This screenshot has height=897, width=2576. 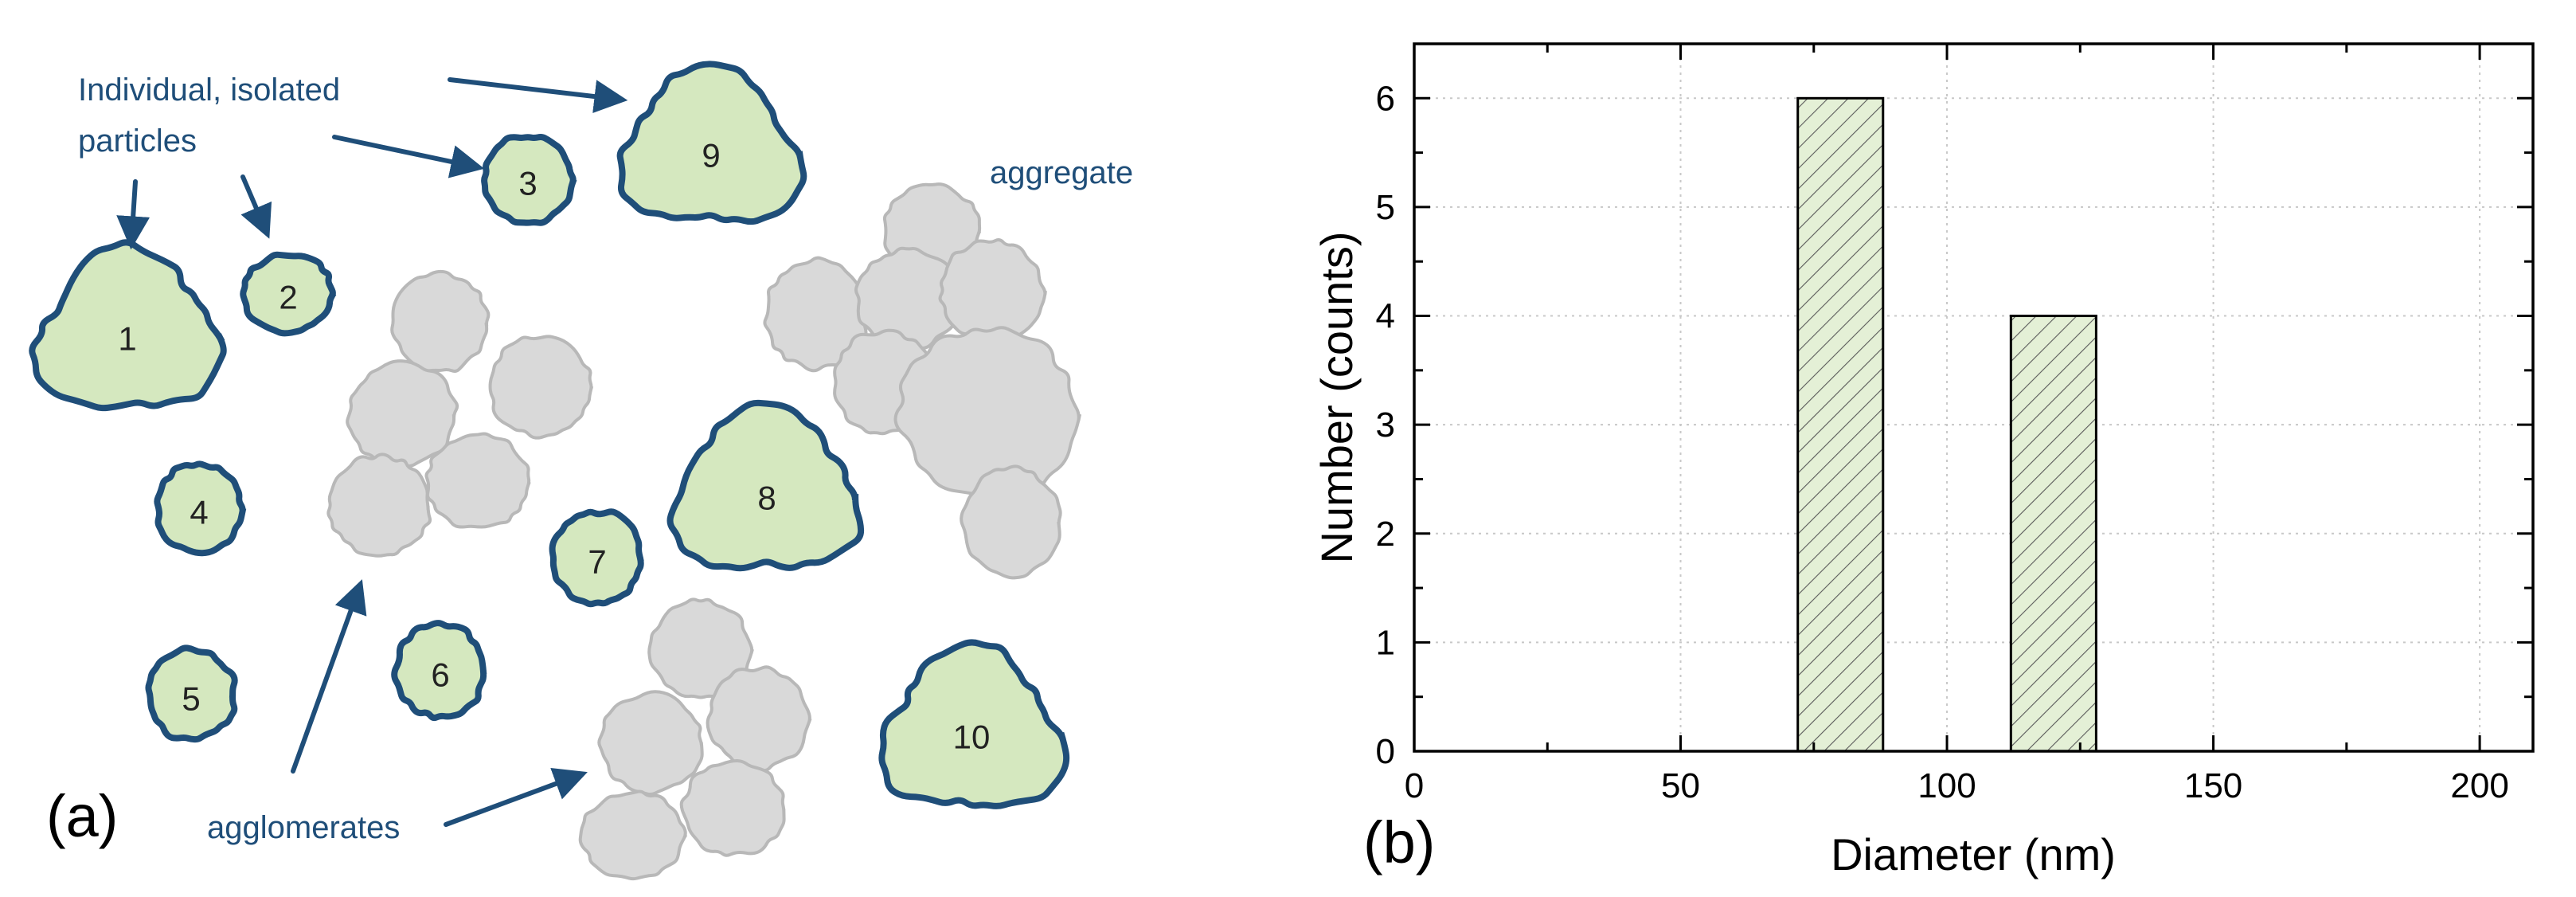 I want to click on y-tick-label: 6, so click(x=1386, y=98).